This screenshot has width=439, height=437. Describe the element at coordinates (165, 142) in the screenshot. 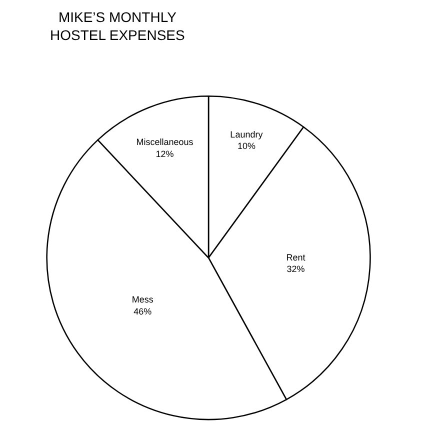

I see `slice-label: Miscellaneous` at that location.